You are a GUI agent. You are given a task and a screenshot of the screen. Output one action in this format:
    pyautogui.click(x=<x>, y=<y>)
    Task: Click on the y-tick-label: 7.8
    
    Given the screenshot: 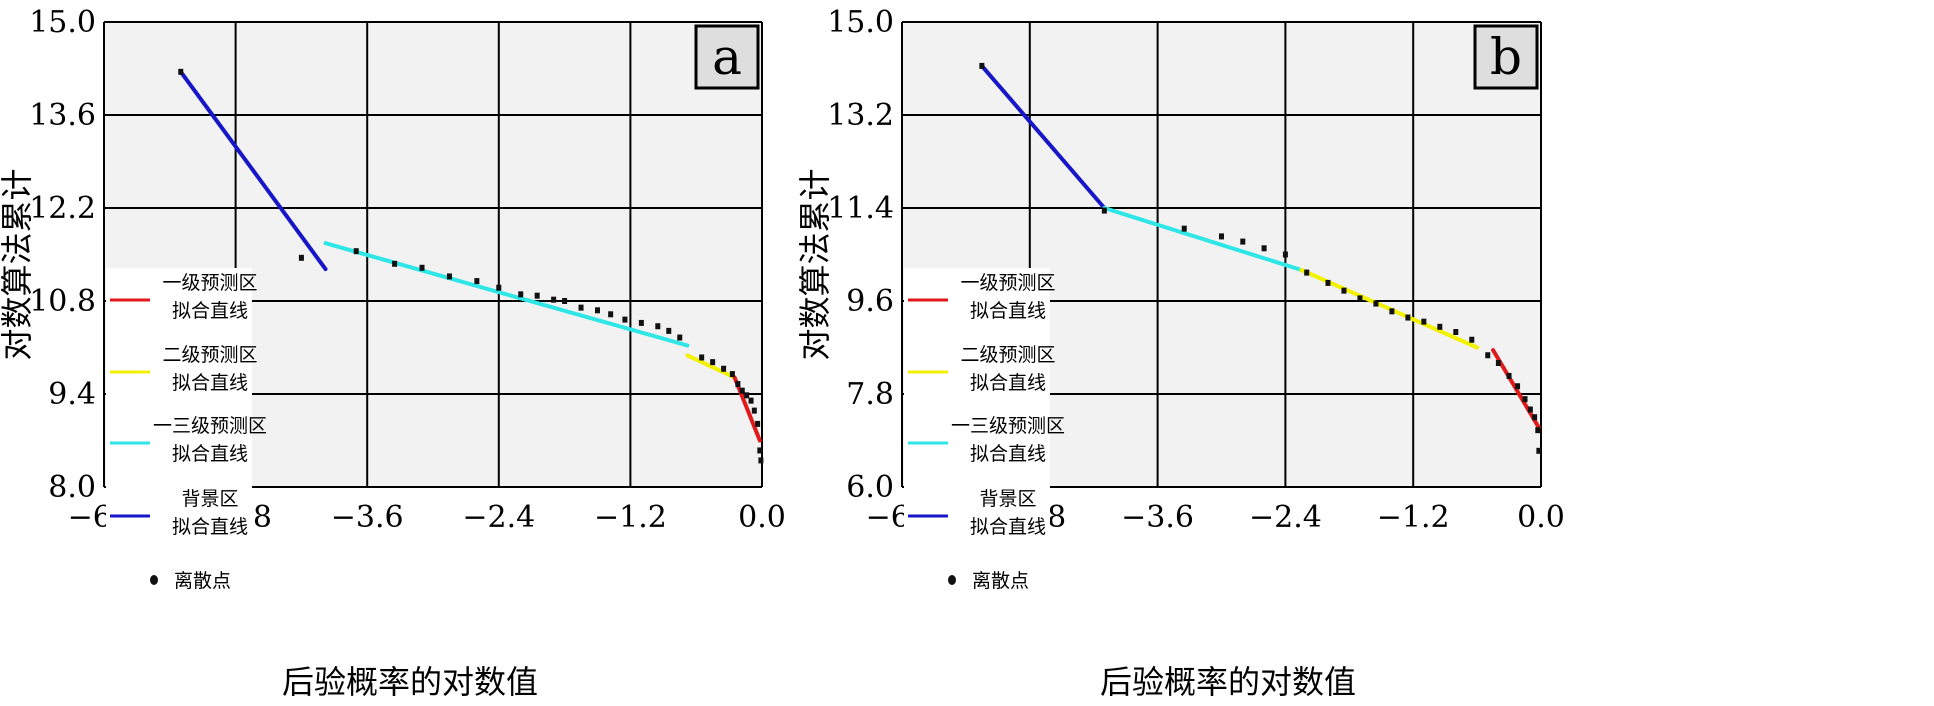 What is the action you would take?
    pyautogui.click(x=870, y=394)
    